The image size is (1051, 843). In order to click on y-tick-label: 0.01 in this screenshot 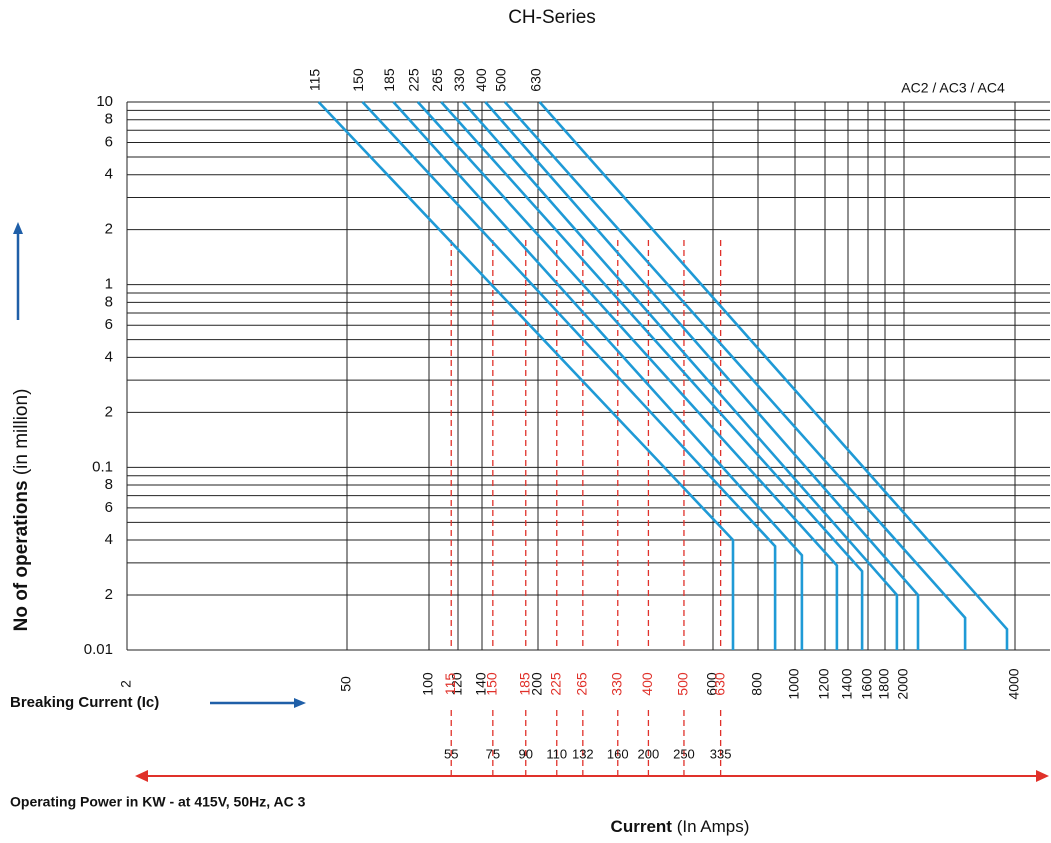, I will do `click(98, 649)`.